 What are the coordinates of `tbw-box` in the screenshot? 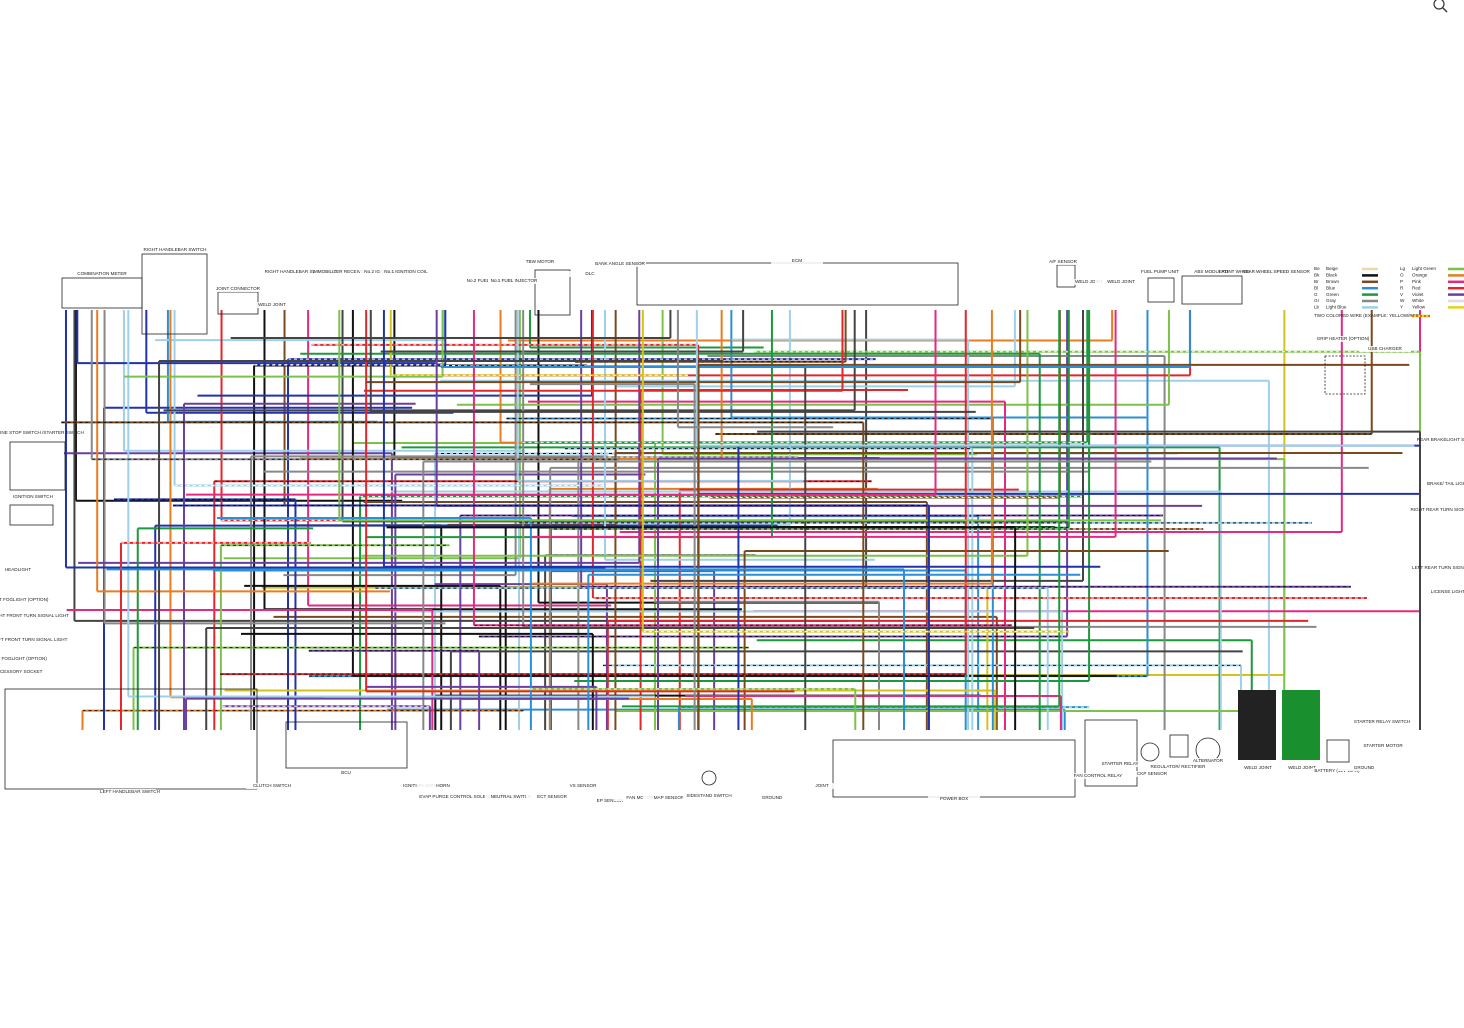 It's located at (552, 292).